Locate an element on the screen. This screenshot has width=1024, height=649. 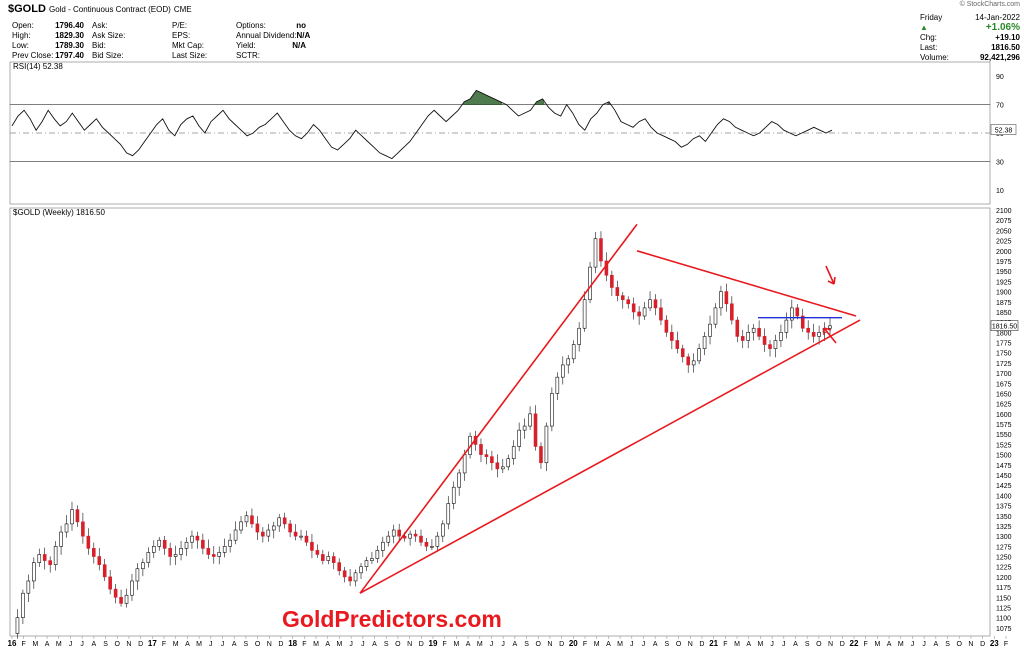
x-axis-label: 18 is located at coordinates (292, 643).